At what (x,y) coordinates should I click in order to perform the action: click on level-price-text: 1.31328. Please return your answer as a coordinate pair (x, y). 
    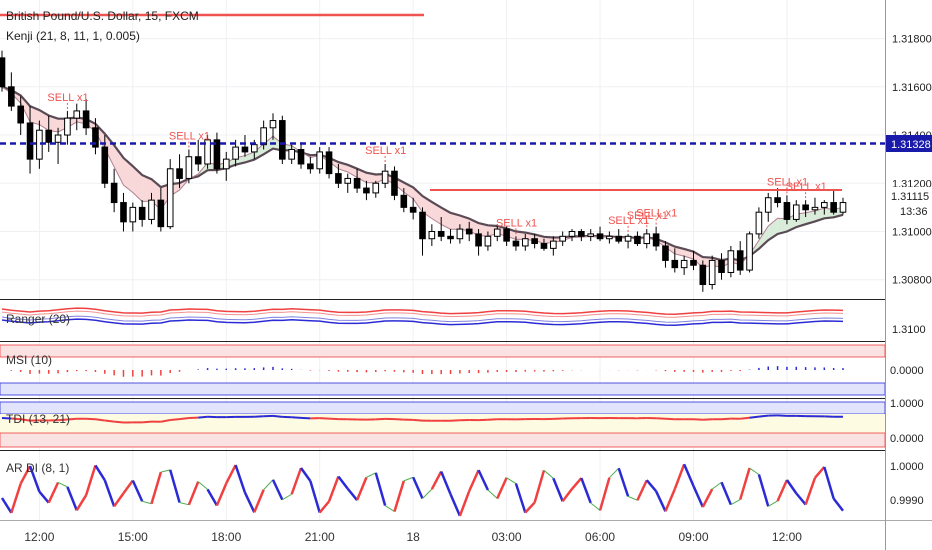
    Looking at the image, I should click on (911, 145).